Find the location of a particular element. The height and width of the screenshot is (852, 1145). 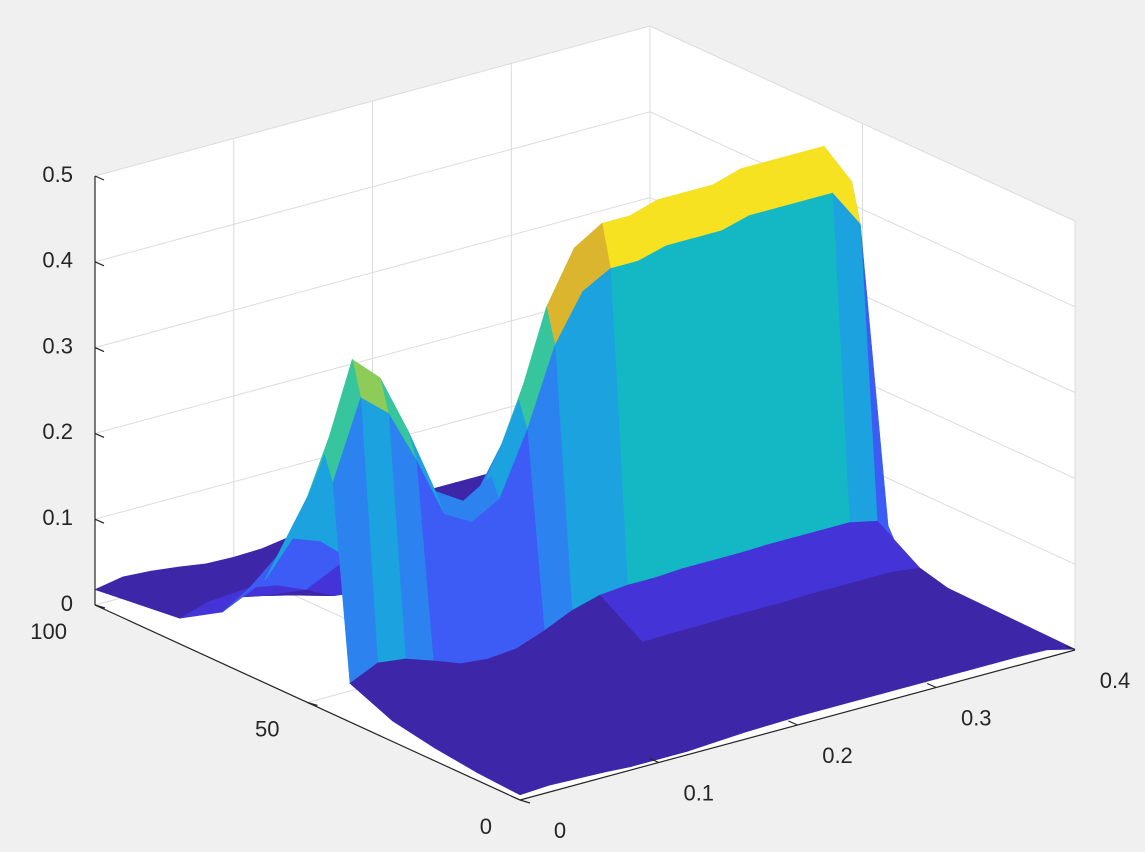

z-tick-label: 0 is located at coordinates (67, 603).